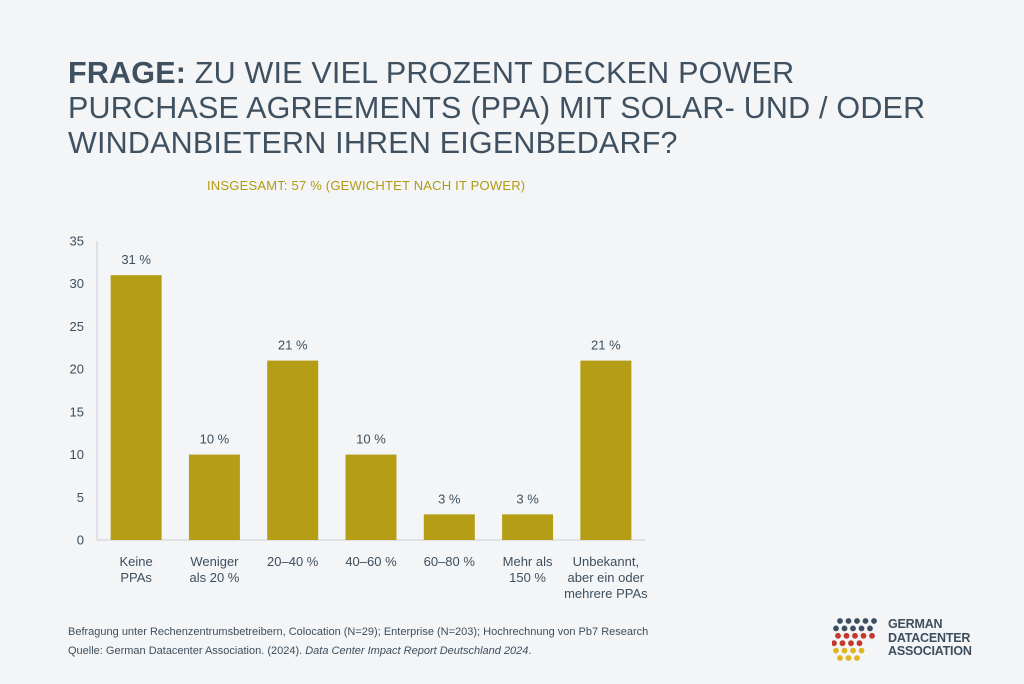 The height and width of the screenshot is (684, 1024). Describe the element at coordinates (136, 259) in the screenshot. I see `data-label: 31 %` at that location.